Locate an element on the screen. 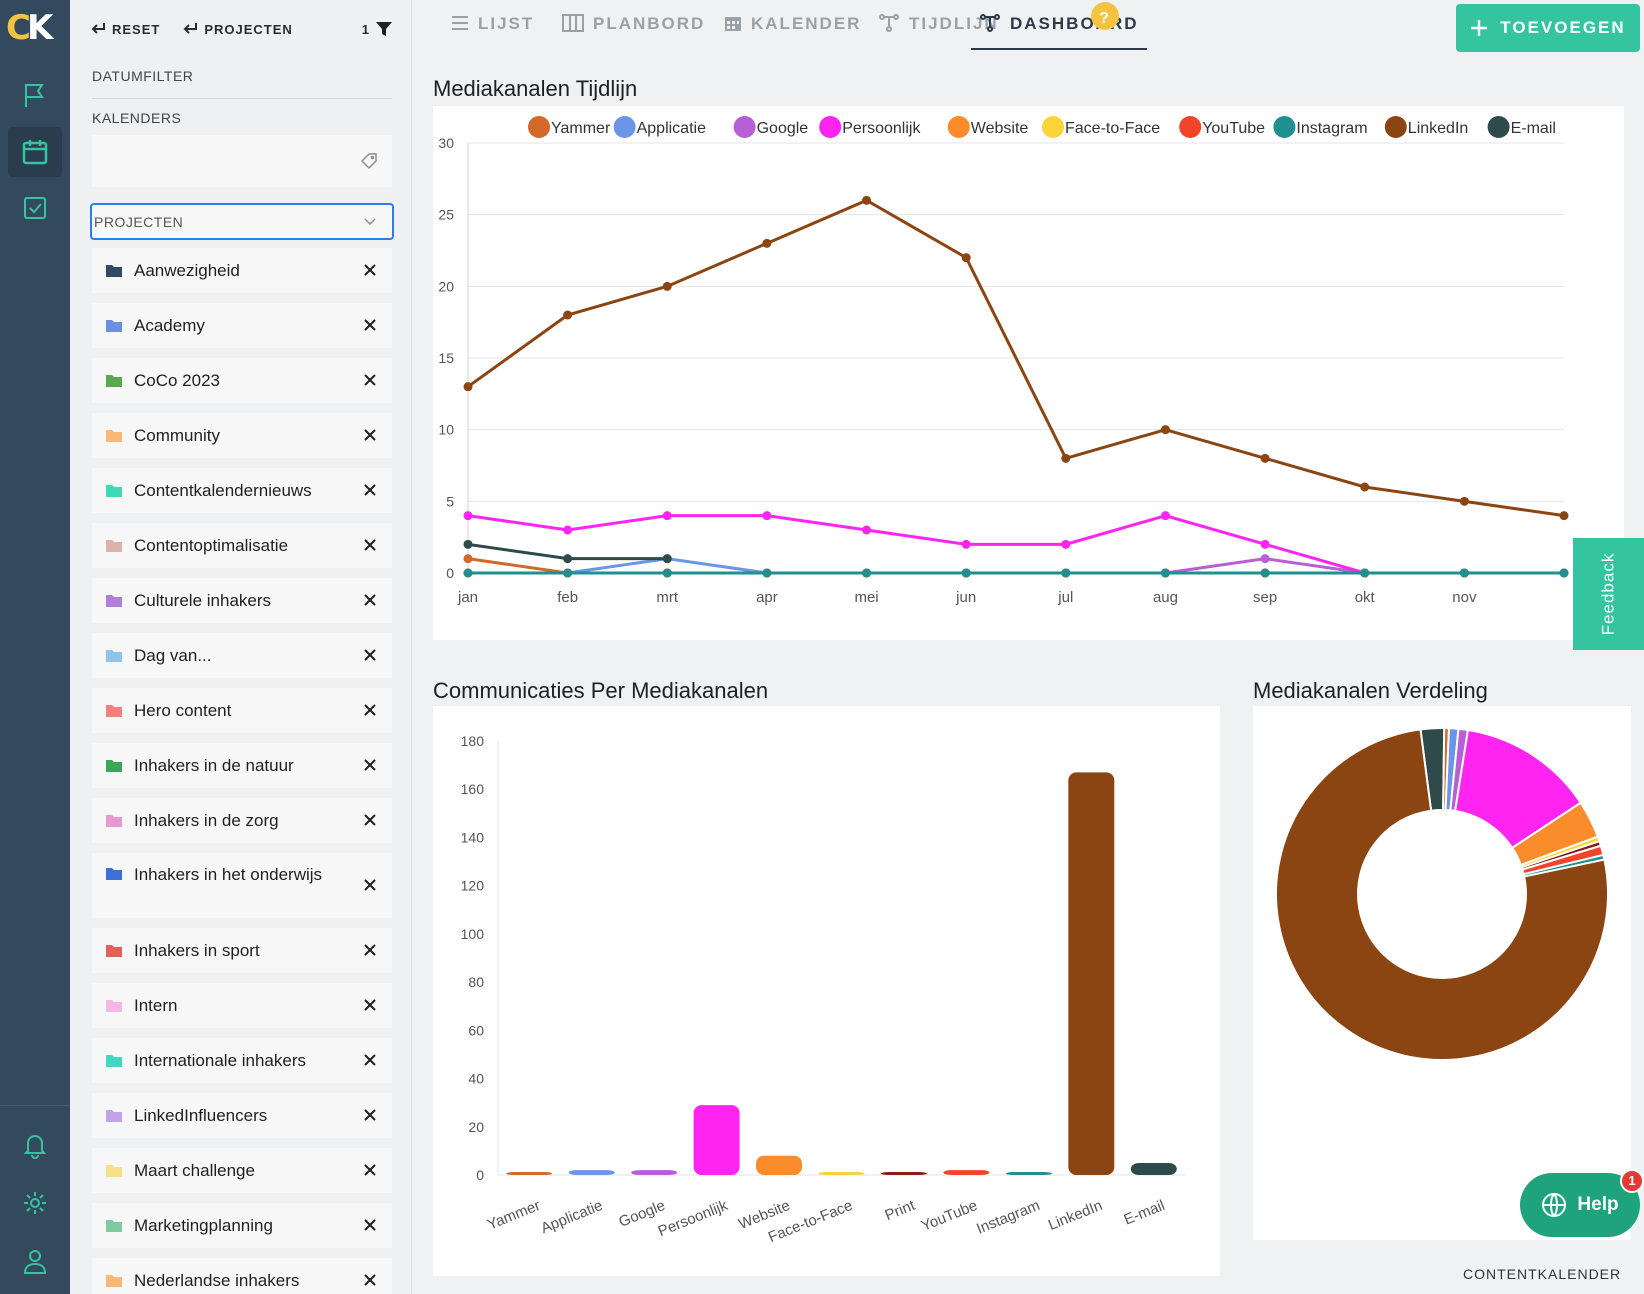 The height and width of the screenshot is (1294, 1644). y-tick-label: 10 is located at coordinates (446, 430).